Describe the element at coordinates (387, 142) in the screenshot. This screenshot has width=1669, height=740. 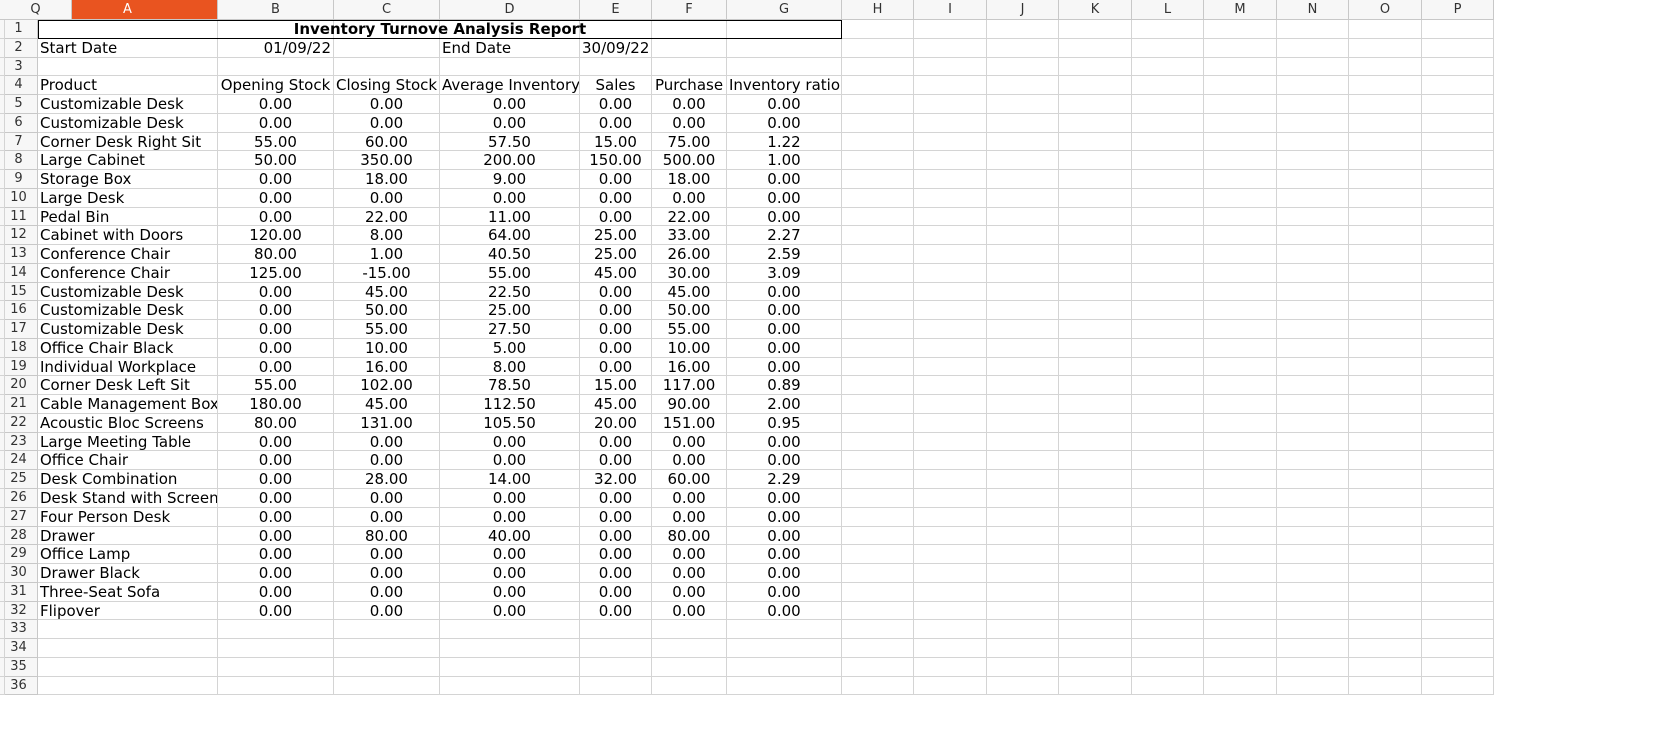
I see `value-cell: 60.00` at that location.